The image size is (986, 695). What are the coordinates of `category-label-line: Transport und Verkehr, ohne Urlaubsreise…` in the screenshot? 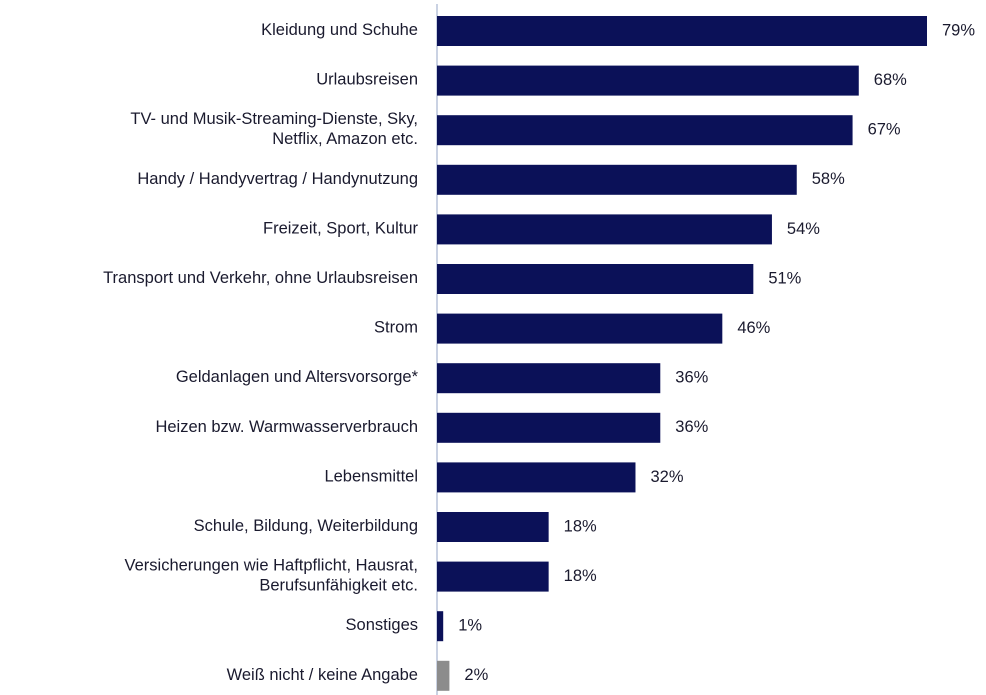 It's located at (260, 278).